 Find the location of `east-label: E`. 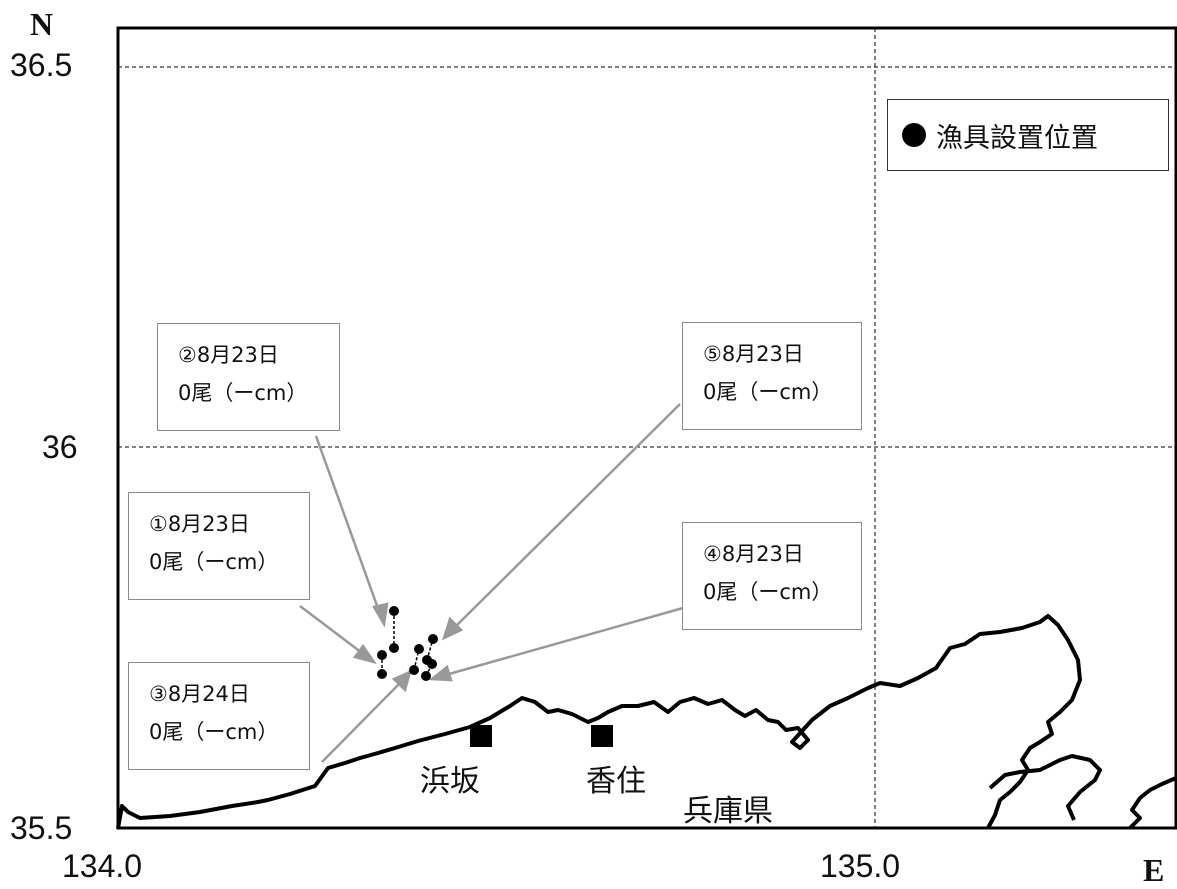

east-label: E is located at coordinates (1154, 870).